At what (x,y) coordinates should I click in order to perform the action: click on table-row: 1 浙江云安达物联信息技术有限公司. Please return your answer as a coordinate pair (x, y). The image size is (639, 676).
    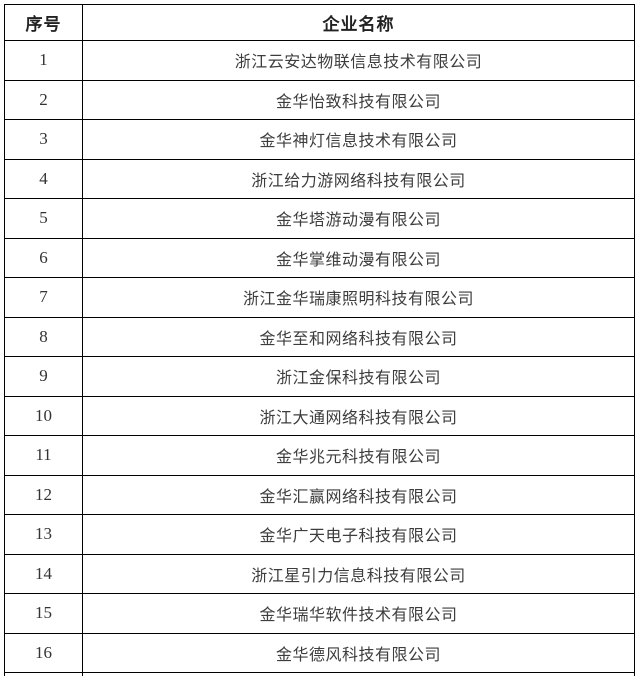
    Looking at the image, I should click on (319, 60).